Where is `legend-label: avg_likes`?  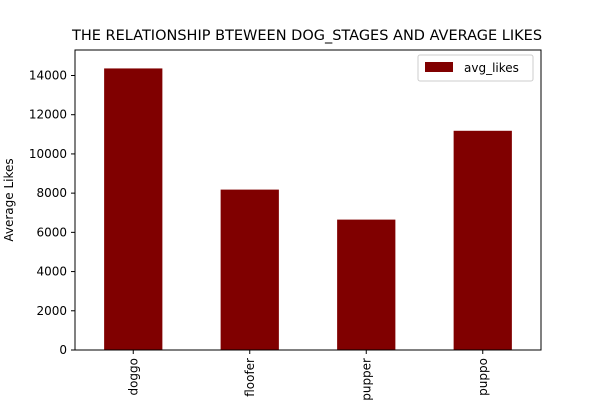
legend-label: avg_likes is located at coordinates (491, 68).